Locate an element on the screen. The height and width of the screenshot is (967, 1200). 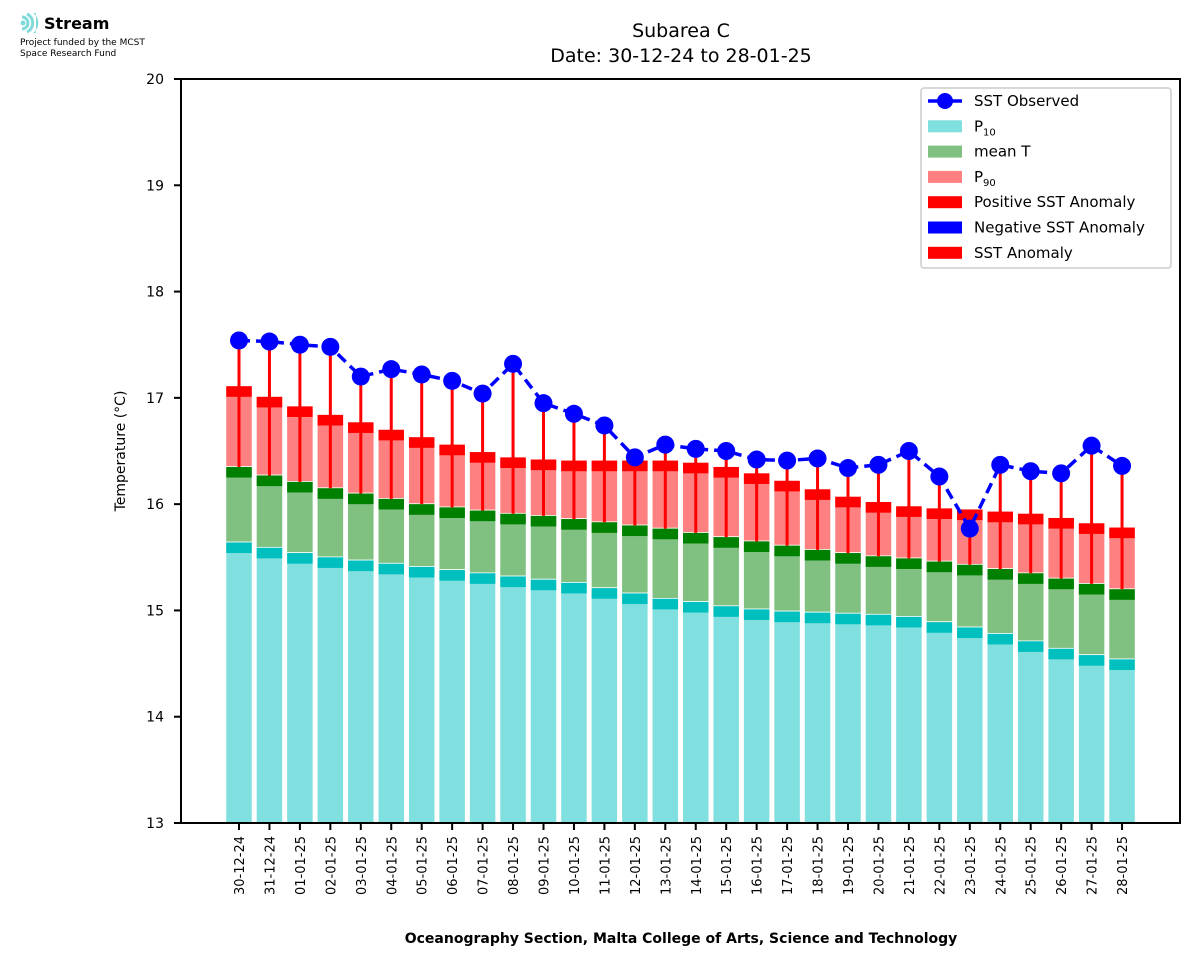
x-tick-label: 08-01-25 is located at coordinates (514, 865).